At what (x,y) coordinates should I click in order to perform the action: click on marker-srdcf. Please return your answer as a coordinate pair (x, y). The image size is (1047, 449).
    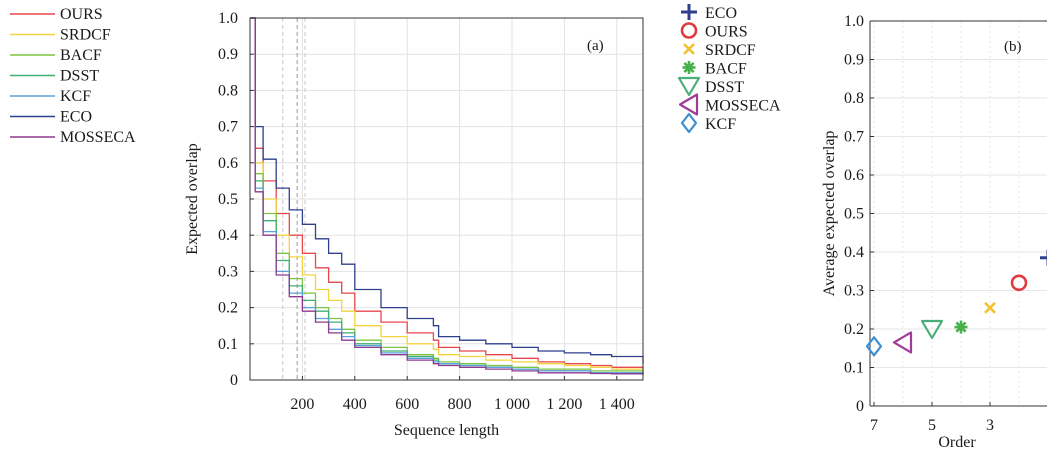
    Looking at the image, I should click on (990, 307).